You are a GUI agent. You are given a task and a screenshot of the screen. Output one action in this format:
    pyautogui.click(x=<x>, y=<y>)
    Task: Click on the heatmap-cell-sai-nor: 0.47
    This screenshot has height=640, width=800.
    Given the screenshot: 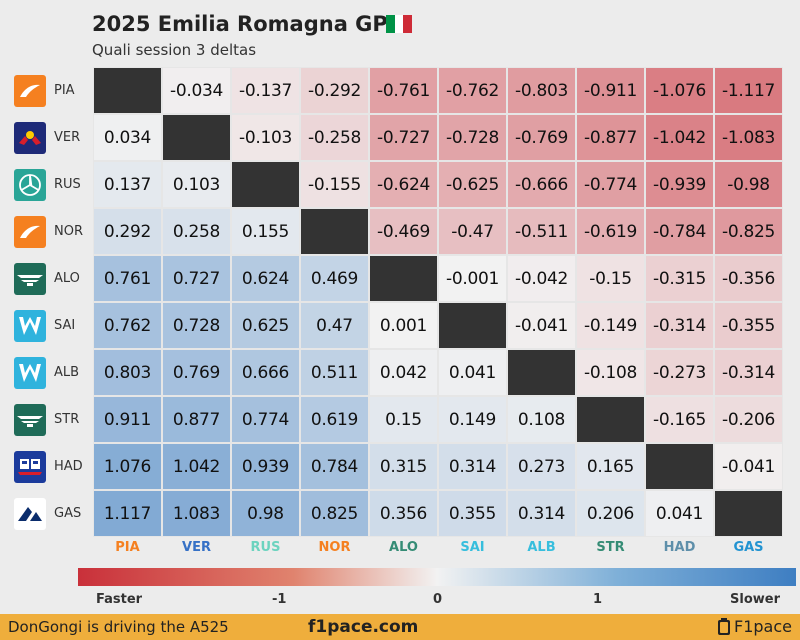 What is the action you would take?
    pyautogui.click(x=334, y=325)
    